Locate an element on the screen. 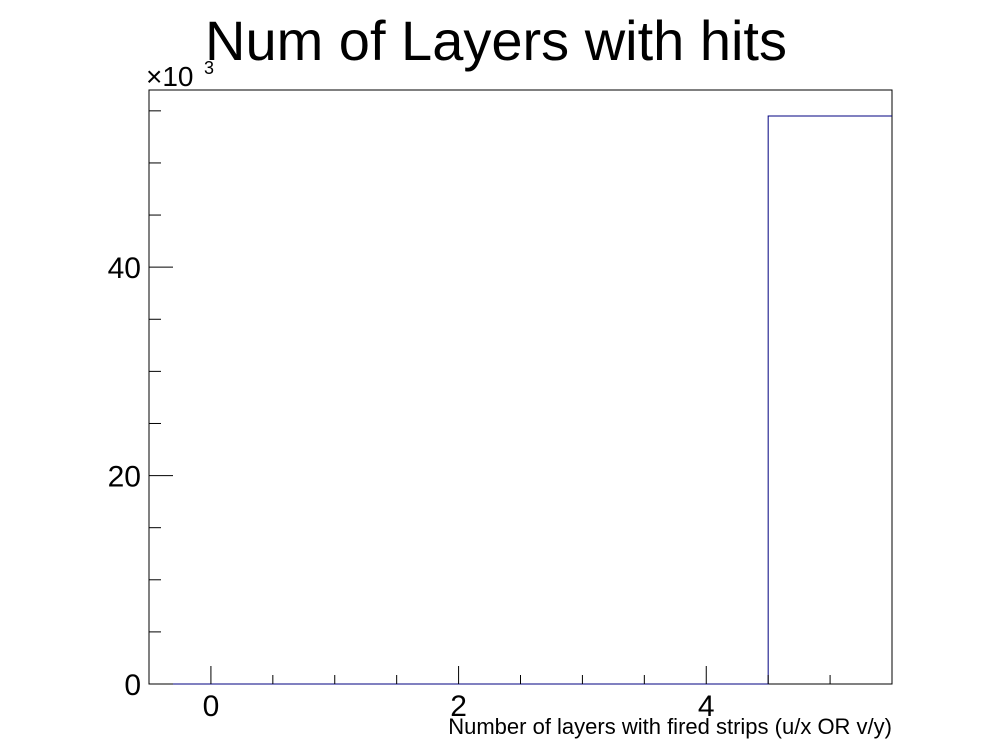  x-tick-label: 4 is located at coordinates (706, 706).